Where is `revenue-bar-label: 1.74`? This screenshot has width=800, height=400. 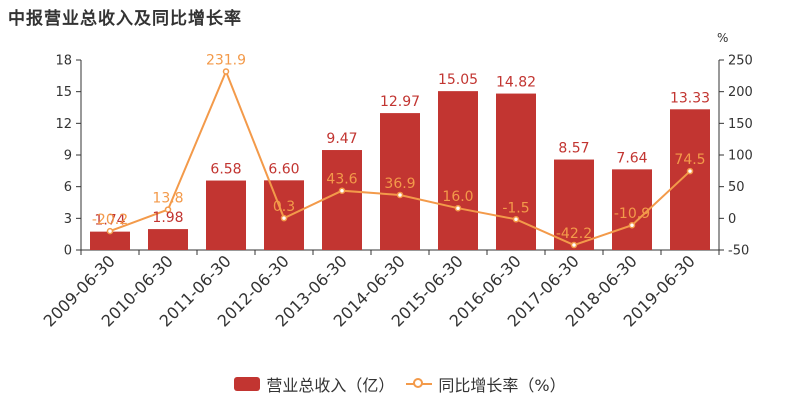 revenue-bar-label: 1.74 is located at coordinates (109, 221).